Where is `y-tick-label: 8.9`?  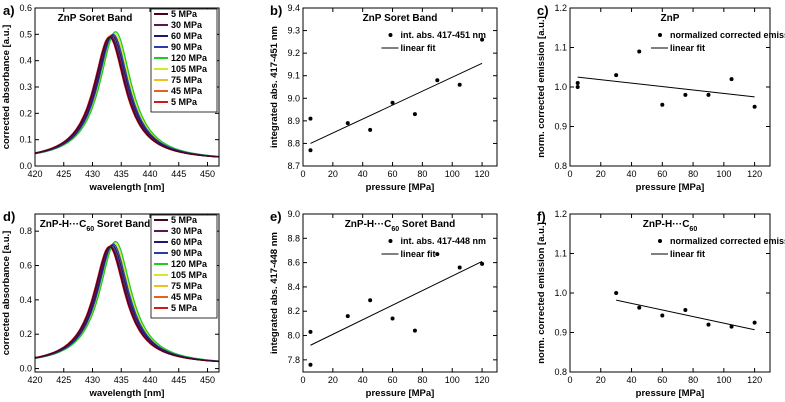 y-tick-label: 8.9 is located at coordinates (293, 121).